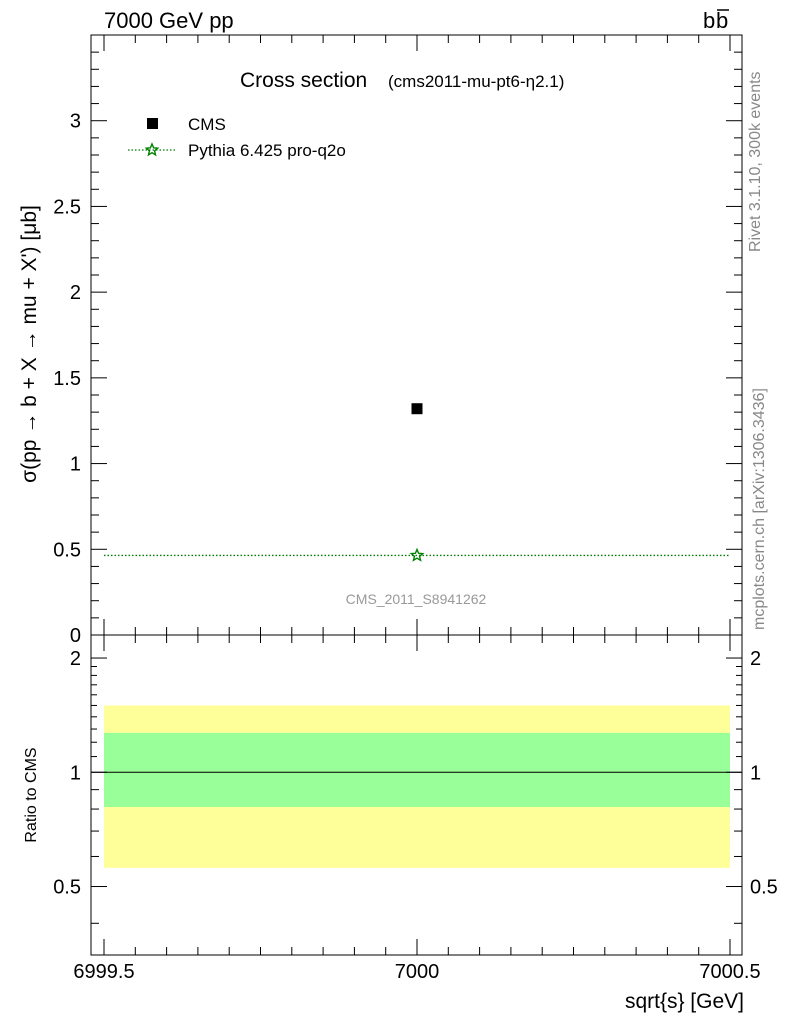 This screenshot has height=1024, width=786. Describe the element at coordinates (29, 344) in the screenshot. I see `main-y-axis-label: σ(pp → b + X → mu + X') [μb]` at that location.